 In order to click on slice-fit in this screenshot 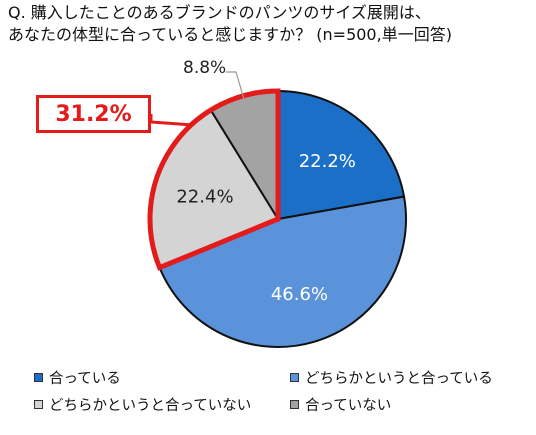, I will do `click(341, 155)`.